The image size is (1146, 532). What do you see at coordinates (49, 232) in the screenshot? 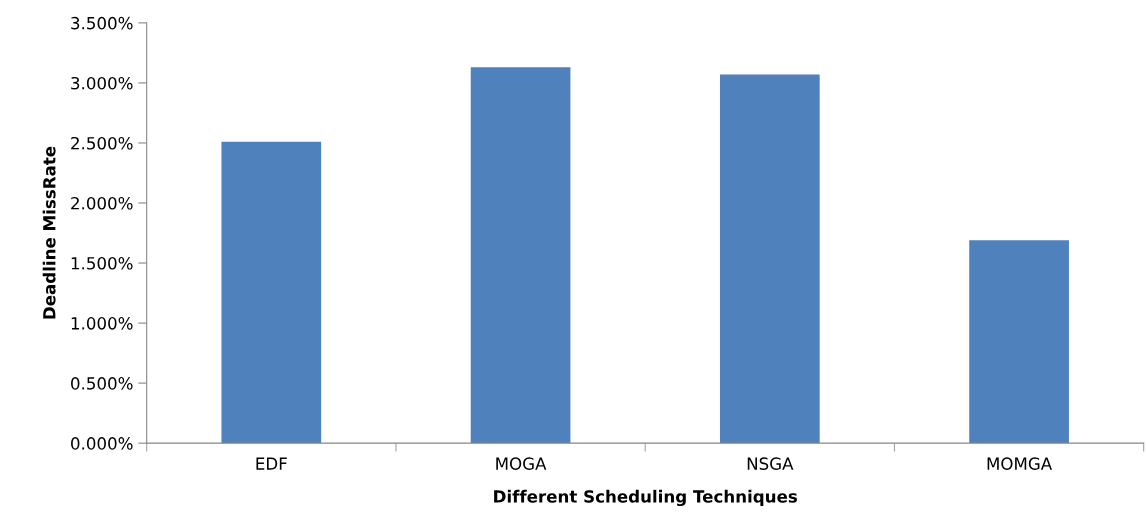
I see `y-axis-title: Deadline MissRate` at bounding box center [49, 232].